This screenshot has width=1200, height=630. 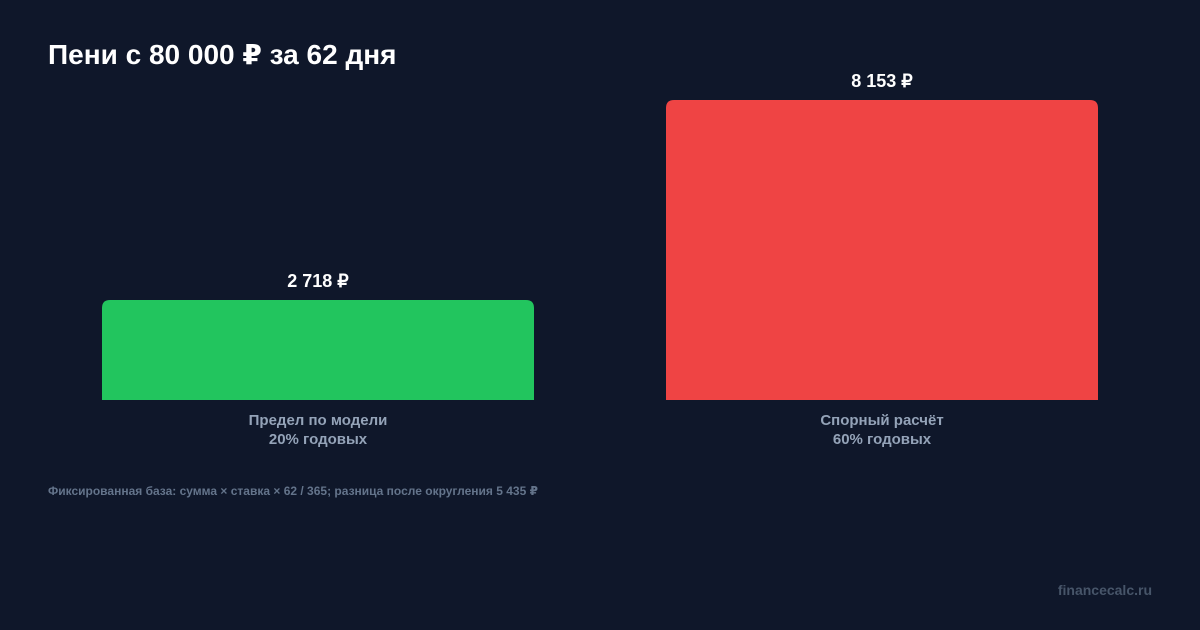 What do you see at coordinates (318, 349) in the screenshot?
I see `bar-model` at bounding box center [318, 349].